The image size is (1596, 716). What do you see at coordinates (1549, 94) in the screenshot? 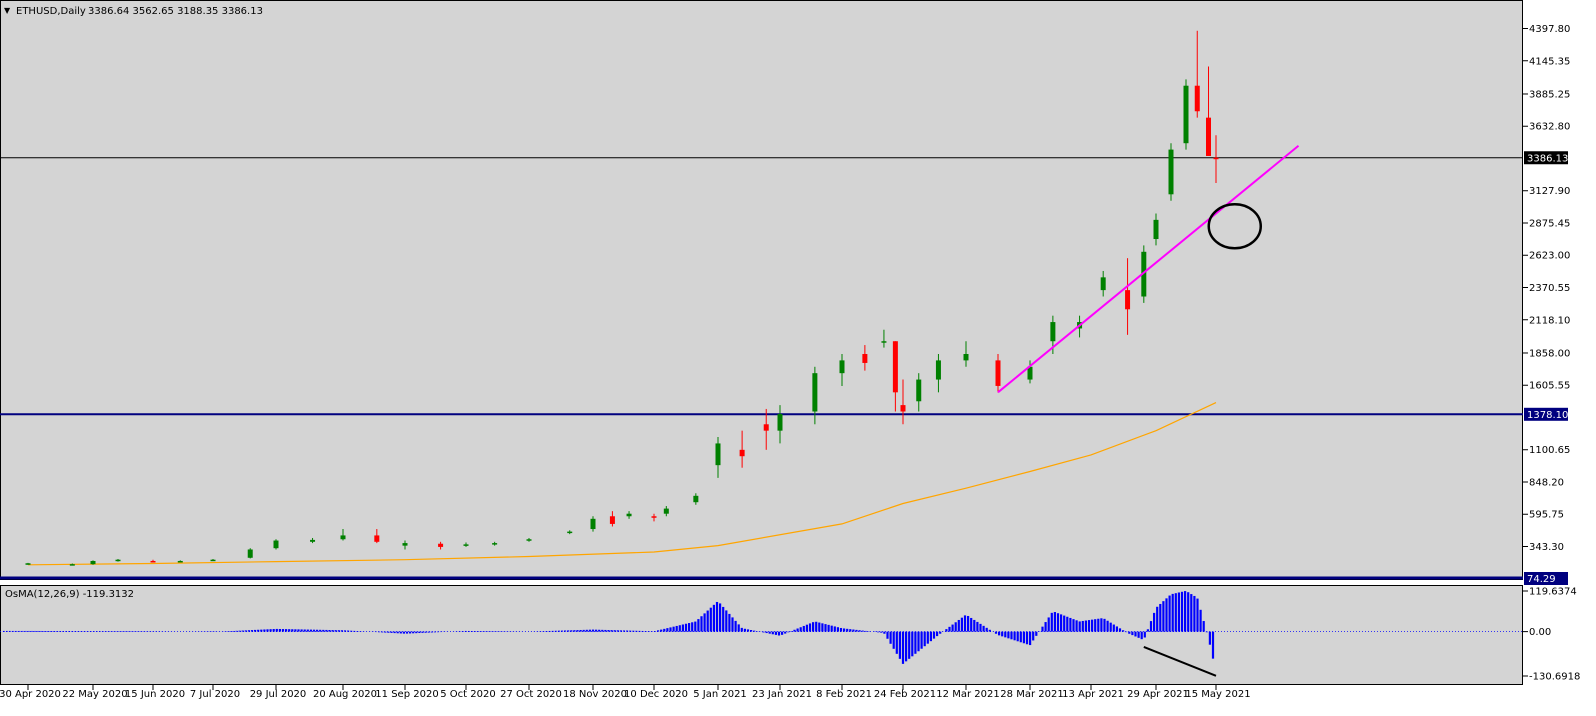
I see `price-tick-label: 3885.25` at bounding box center [1549, 94].